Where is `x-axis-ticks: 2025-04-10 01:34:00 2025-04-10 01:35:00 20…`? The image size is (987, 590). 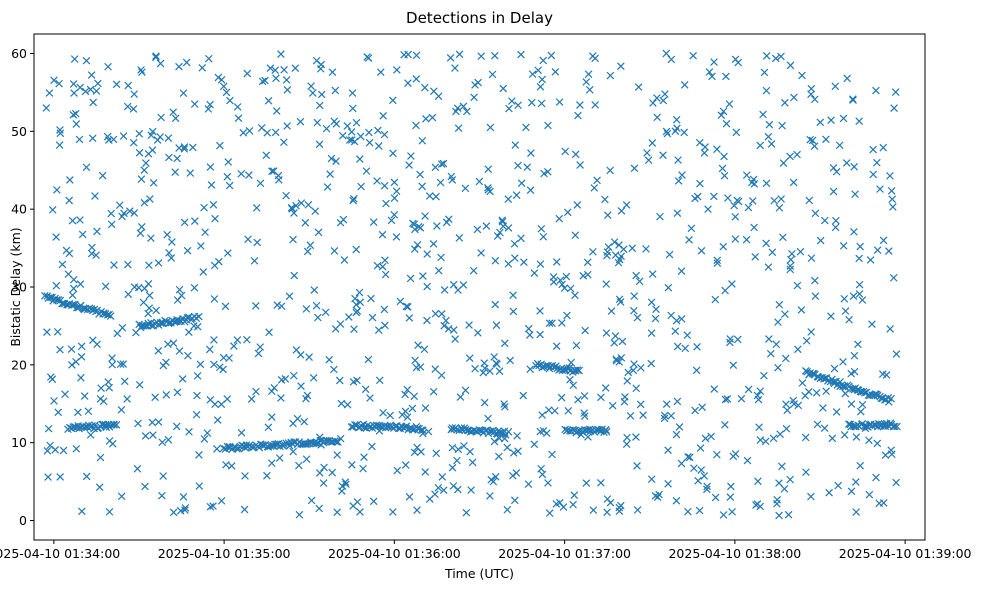 x-axis-ticks: 2025-04-10 01:34:00 2025-04-10 01:35:00 20… is located at coordinates (486, 550).